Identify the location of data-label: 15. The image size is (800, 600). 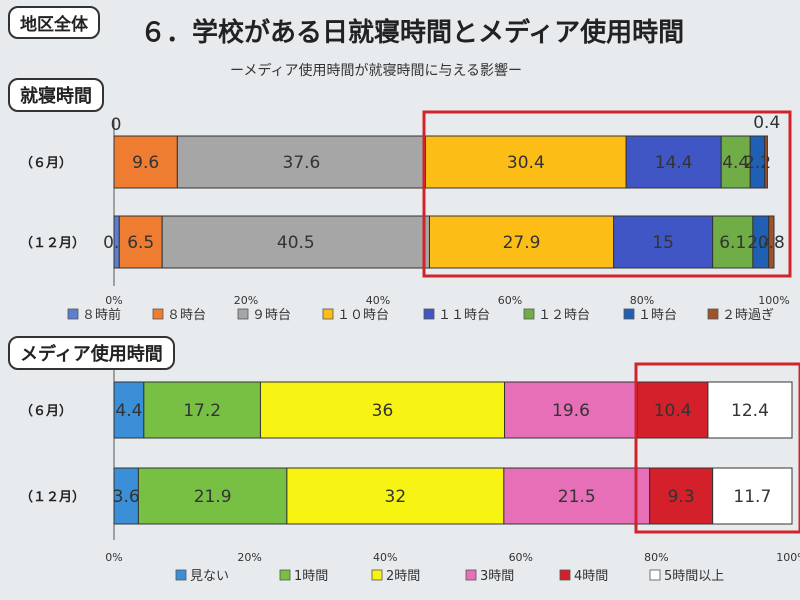
(663, 243).